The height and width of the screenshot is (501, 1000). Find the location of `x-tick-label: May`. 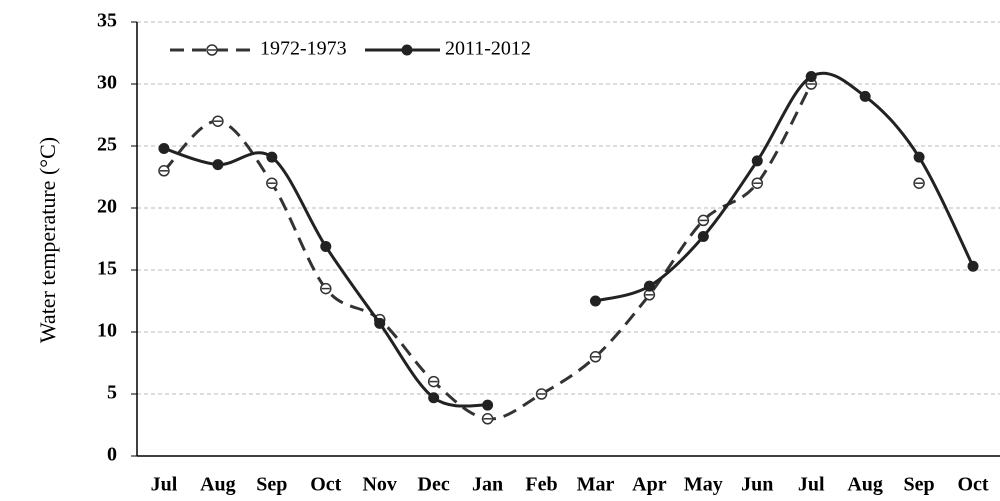

x-tick-label: May is located at coordinates (703, 485).